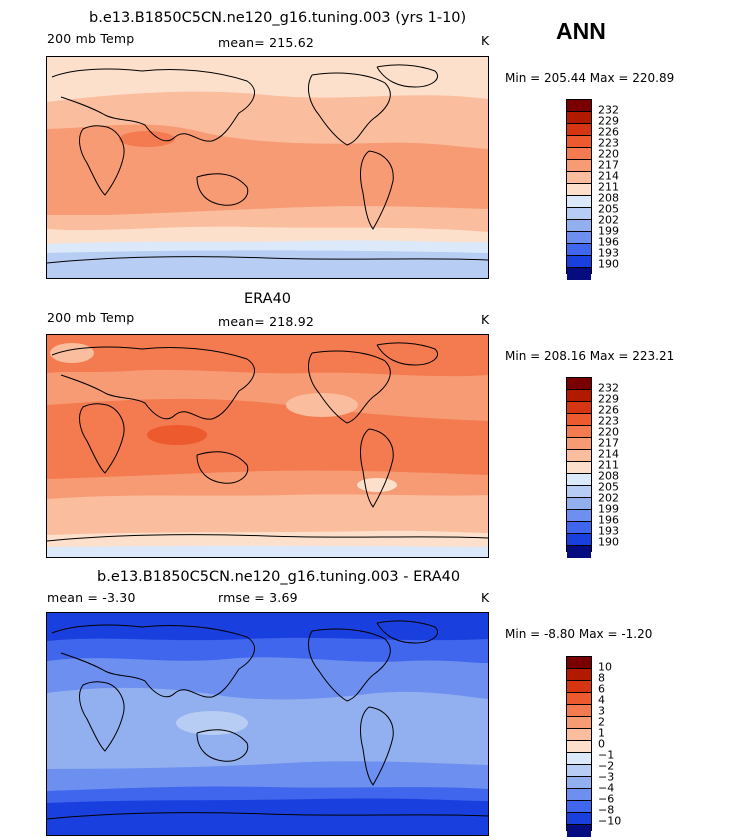  What do you see at coordinates (601, 700) in the screenshot?
I see `colorbar-tick: 4` at bounding box center [601, 700].